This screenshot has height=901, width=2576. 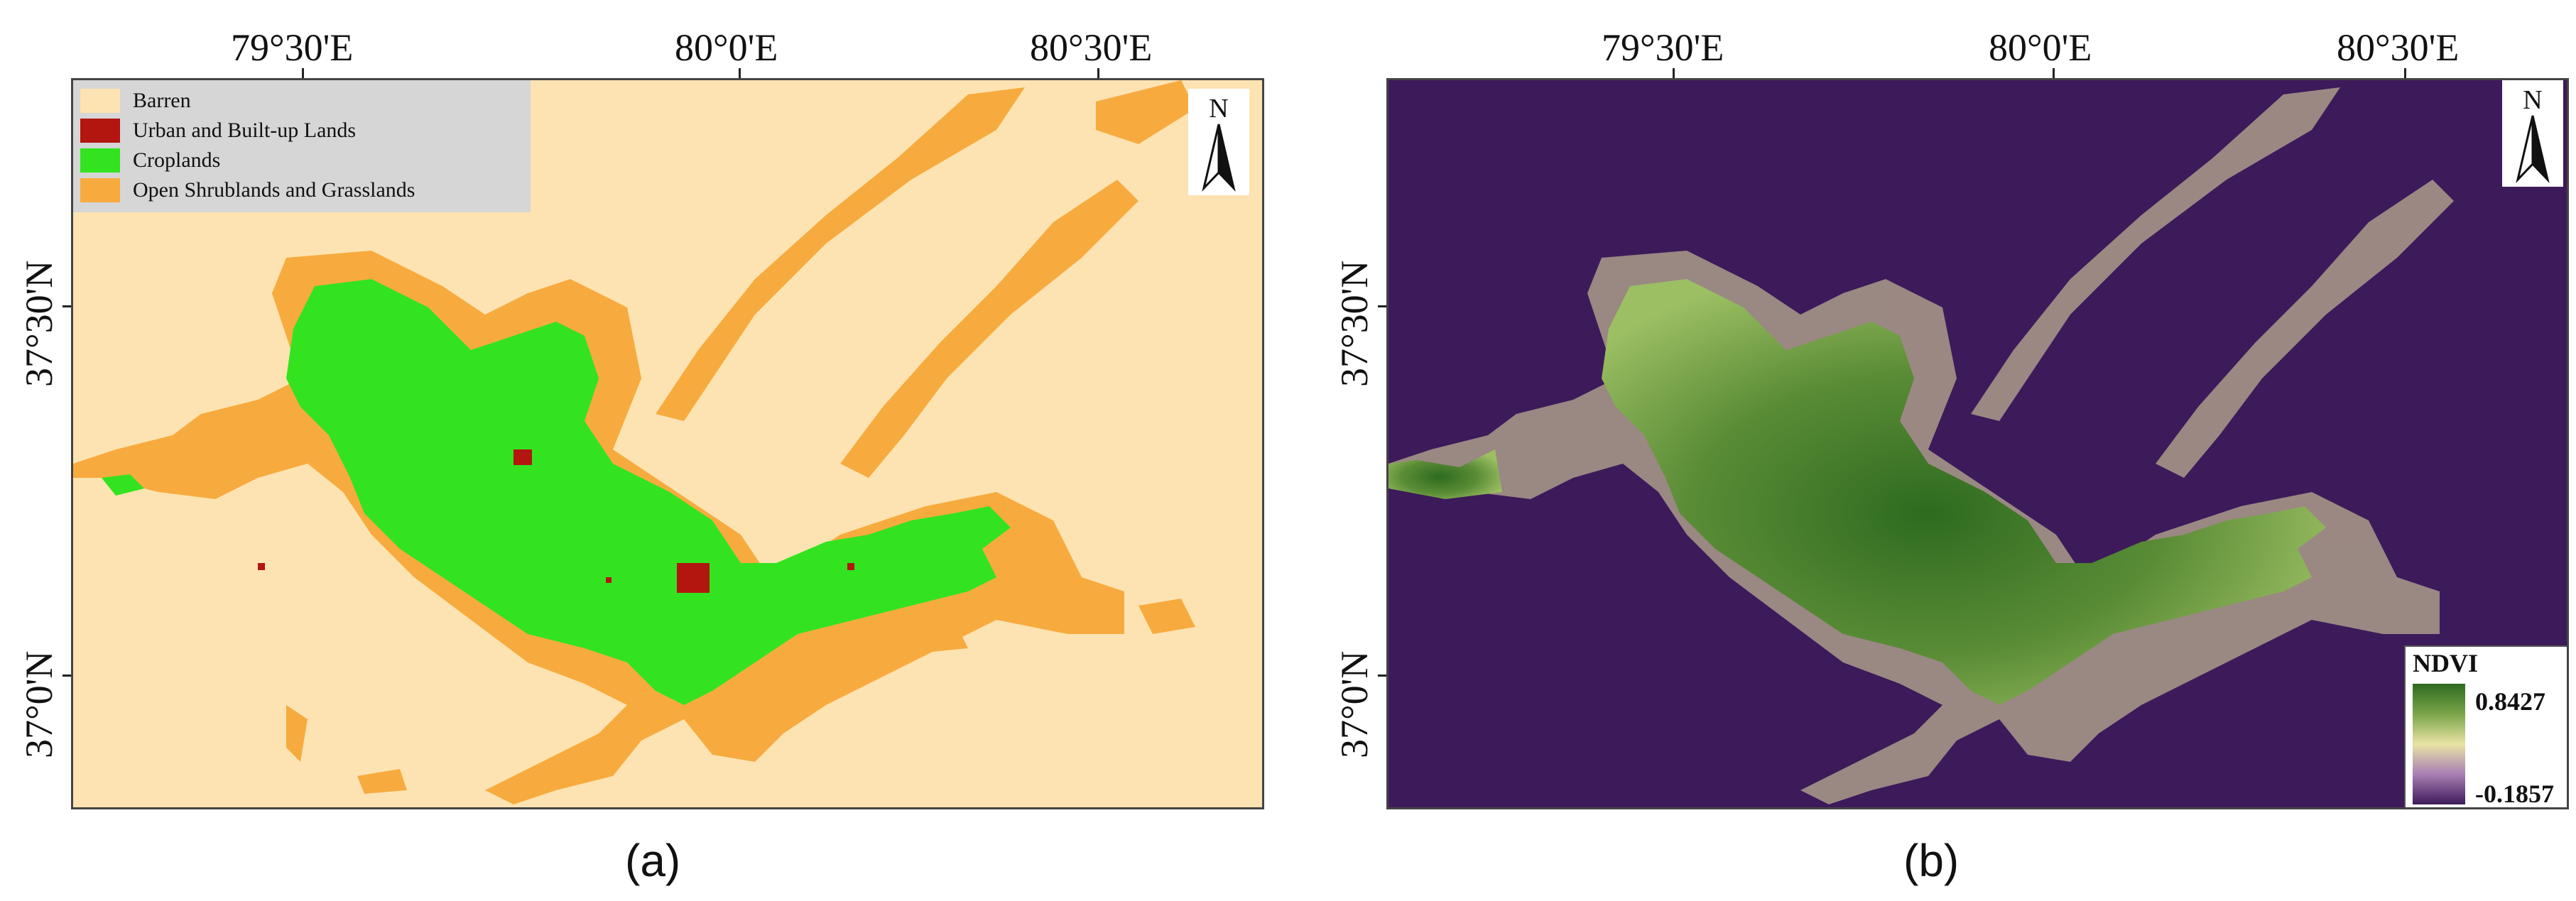 I want to click on panel-caption: (a), so click(x=653, y=860).